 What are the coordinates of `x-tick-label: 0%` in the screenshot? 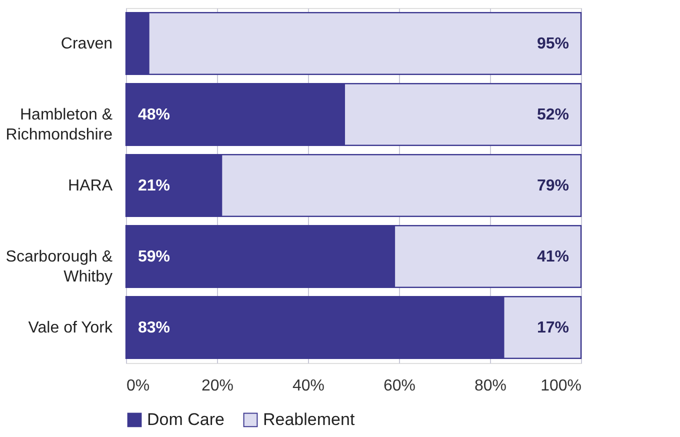 It's located at (138, 386).